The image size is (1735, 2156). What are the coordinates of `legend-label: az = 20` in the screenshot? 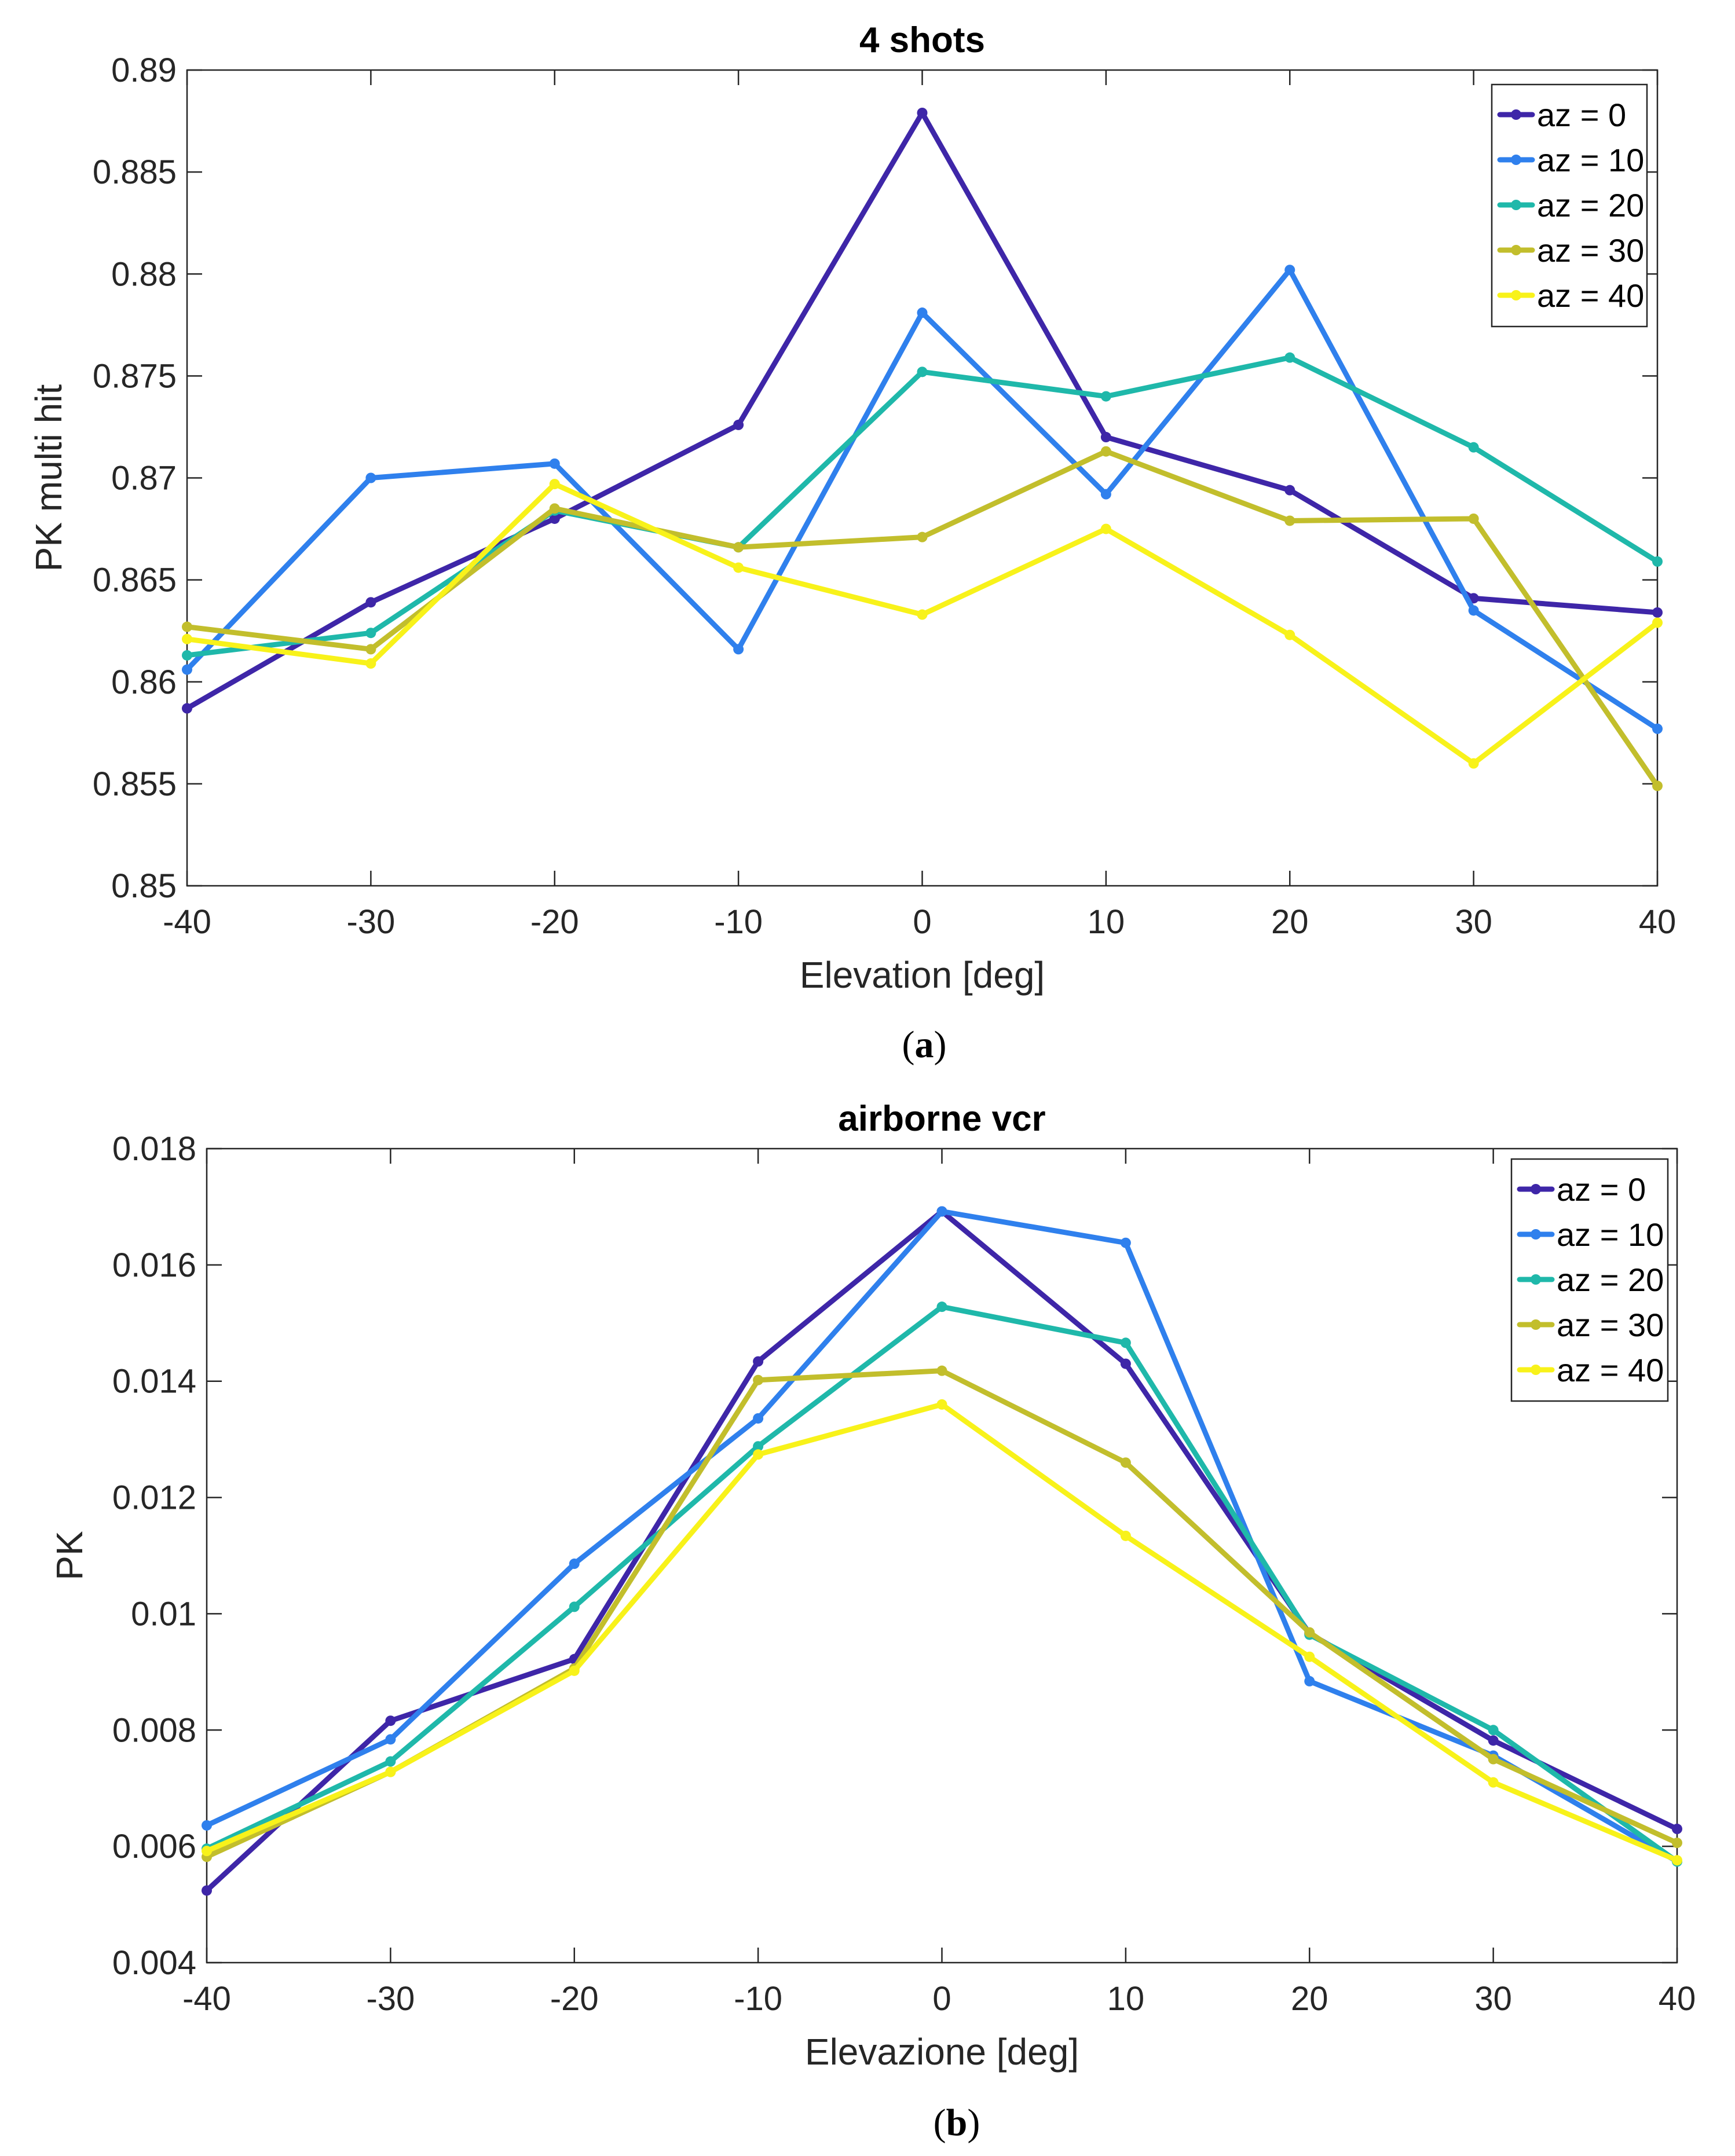 It's located at (1610, 1280).